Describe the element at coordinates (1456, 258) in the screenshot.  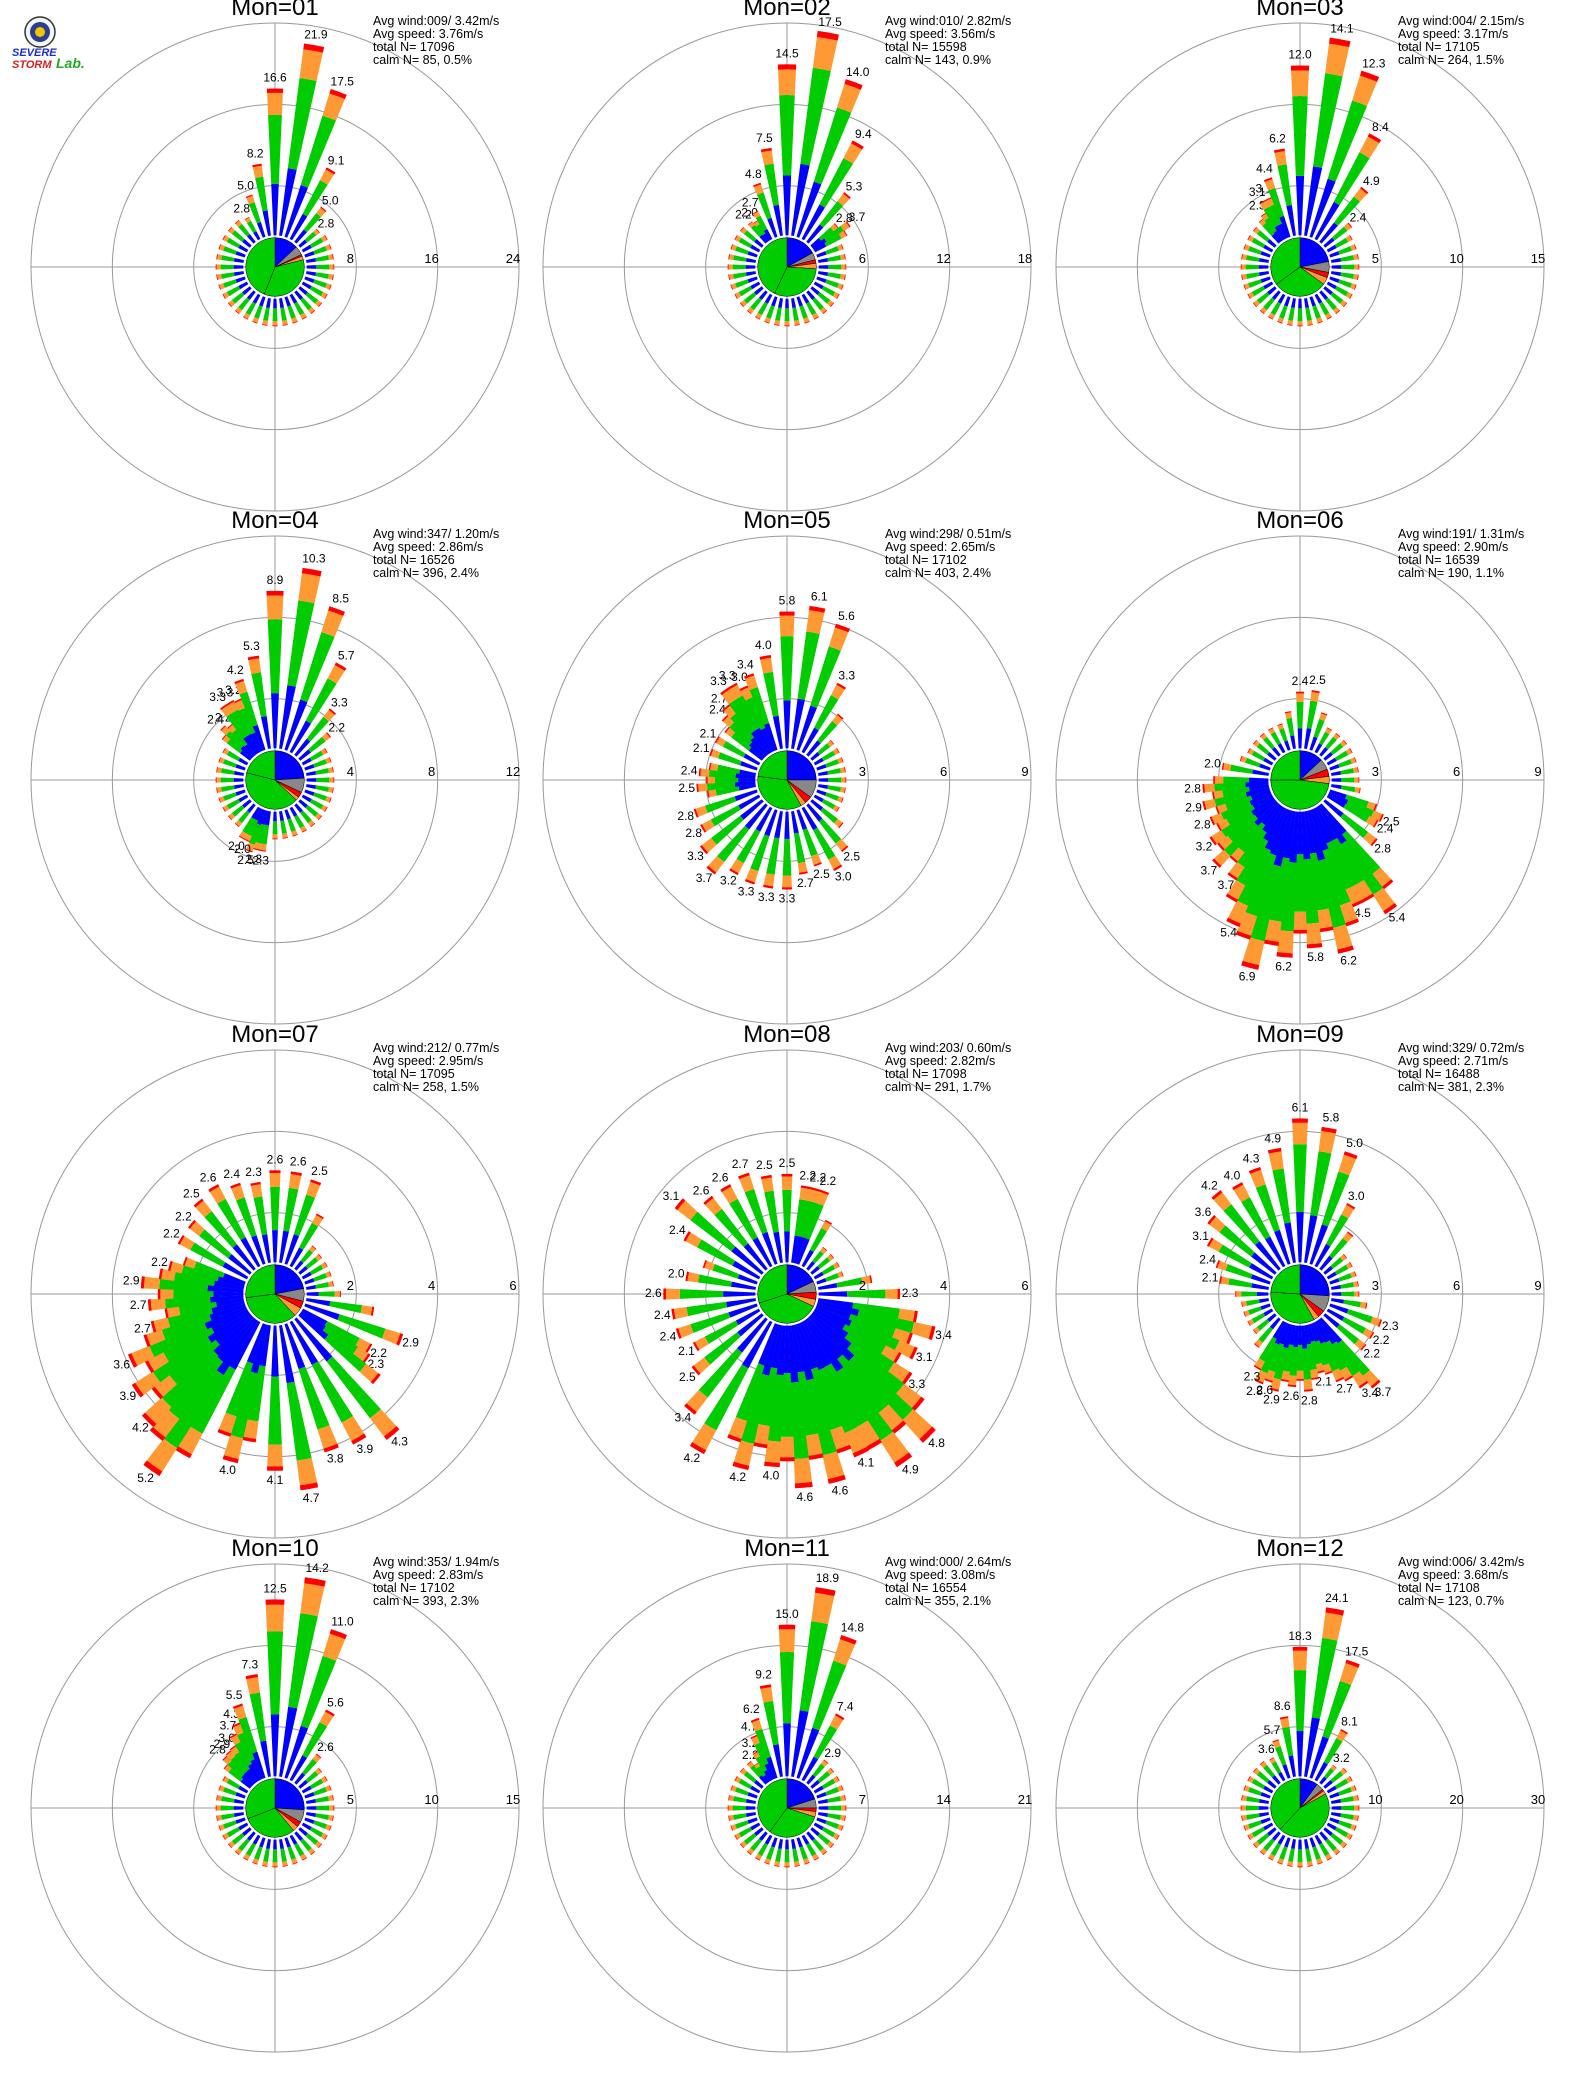
I see `radial-tick-label: 10` at that location.